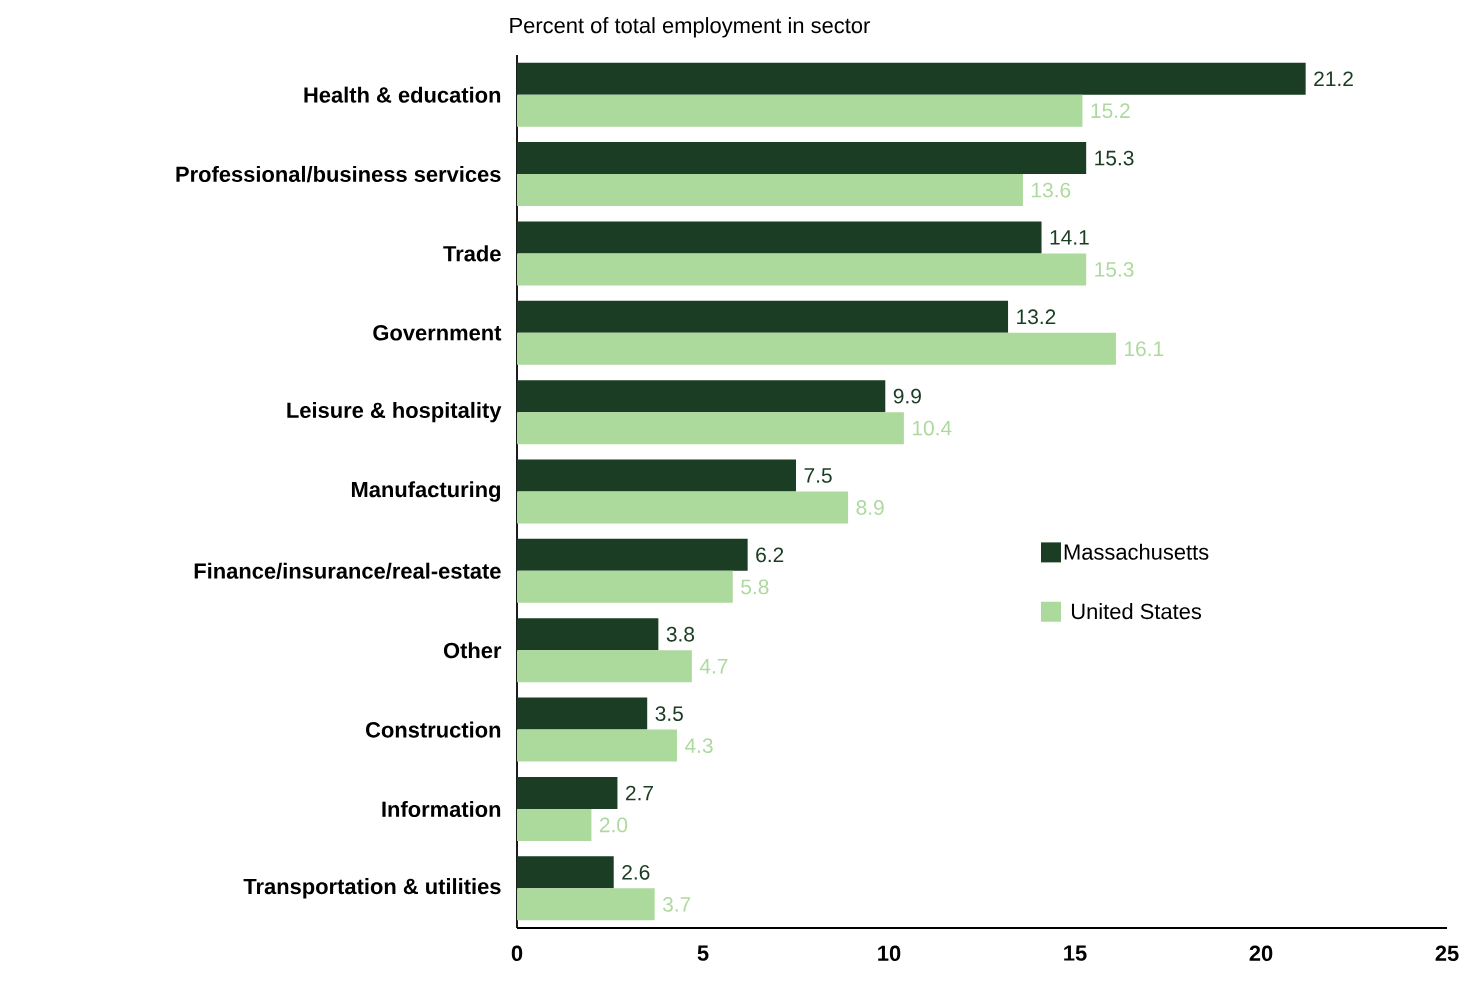 The image size is (1474, 991). What do you see at coordinates (636, 872) in the screenshot?
I see `data-label: 2.6` at bounding box center [636, 872].